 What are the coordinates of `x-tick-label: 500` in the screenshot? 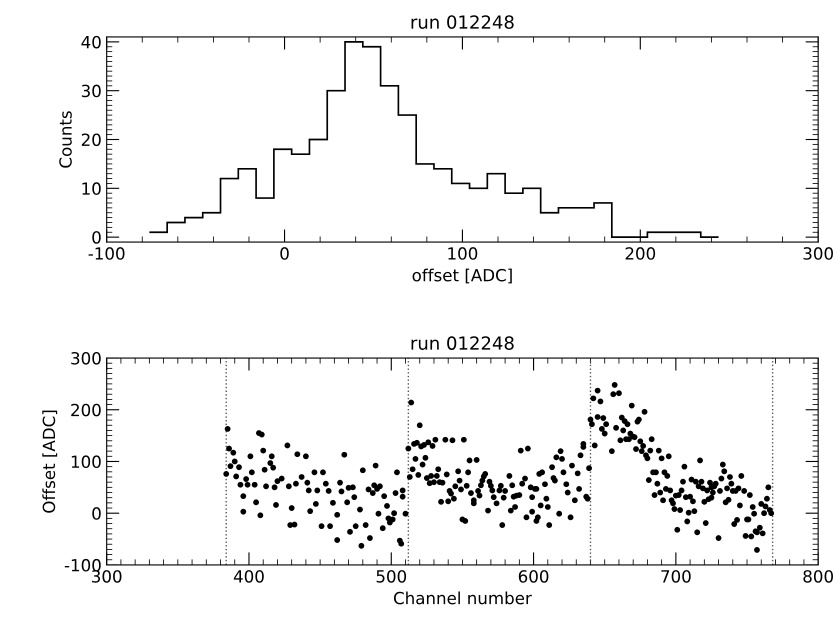 It's located at (391, 576).